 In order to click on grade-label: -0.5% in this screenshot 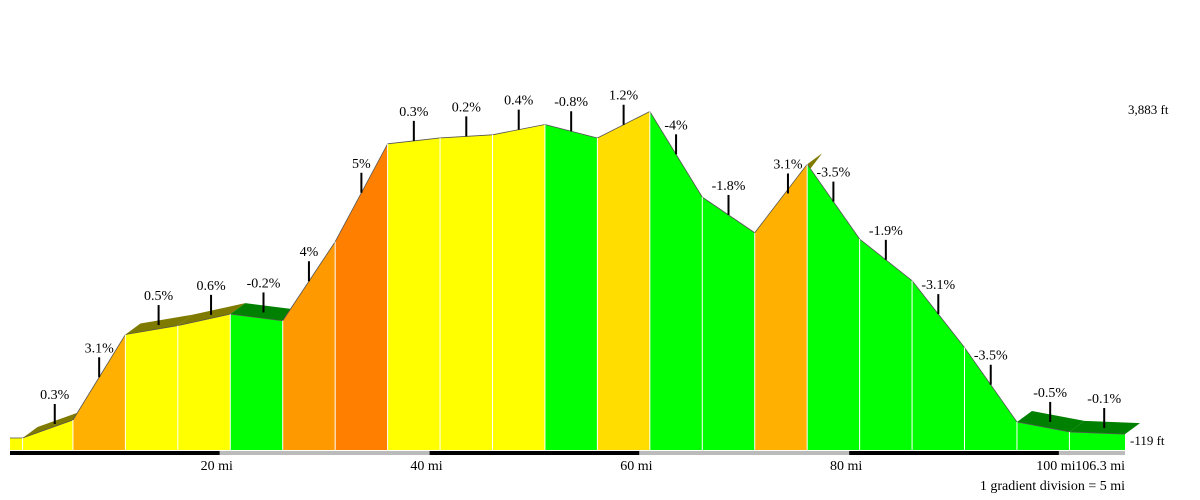, I will do `click(1050, 393)`.